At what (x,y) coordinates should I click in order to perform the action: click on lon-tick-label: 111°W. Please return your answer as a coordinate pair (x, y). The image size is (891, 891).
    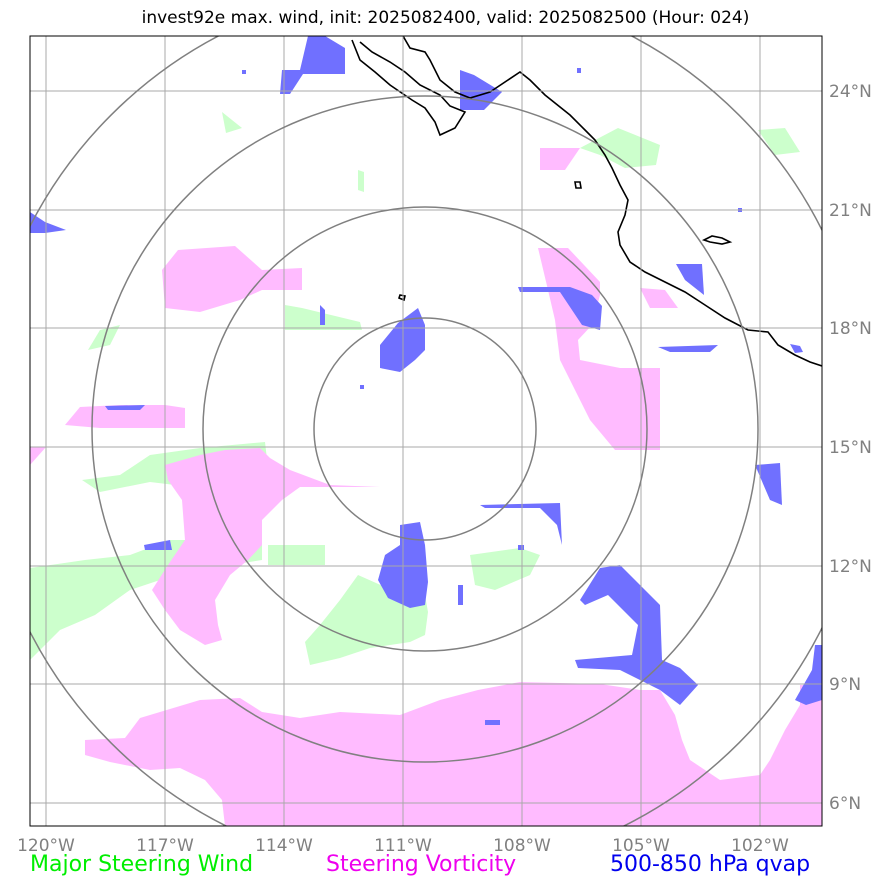
    Looking at the image, I should click on (403, 846).